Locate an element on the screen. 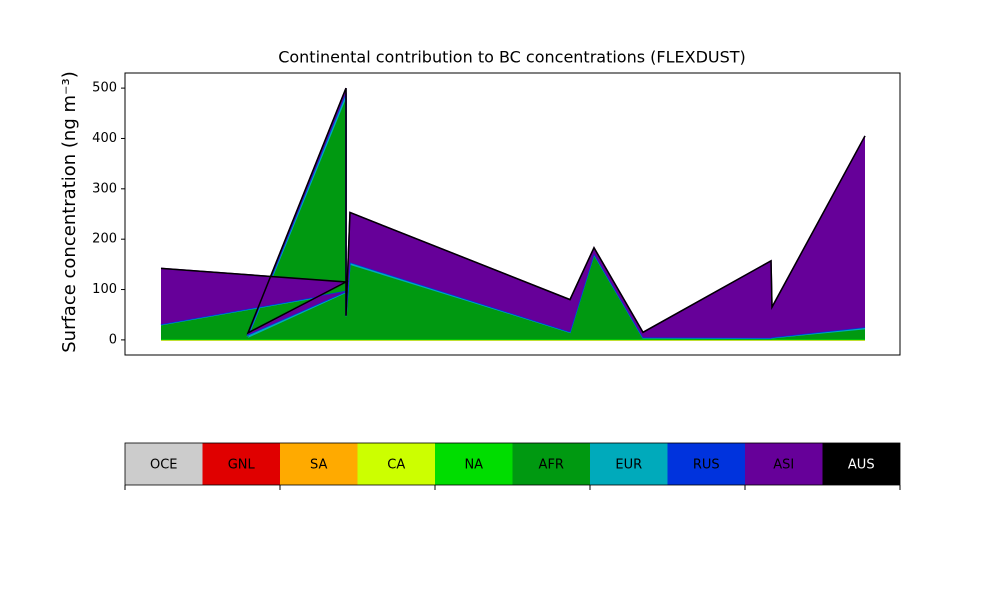 The width and height of the screenshot is (1000, 604). y-tick-label: 200 is located at coordinates (104, 239).